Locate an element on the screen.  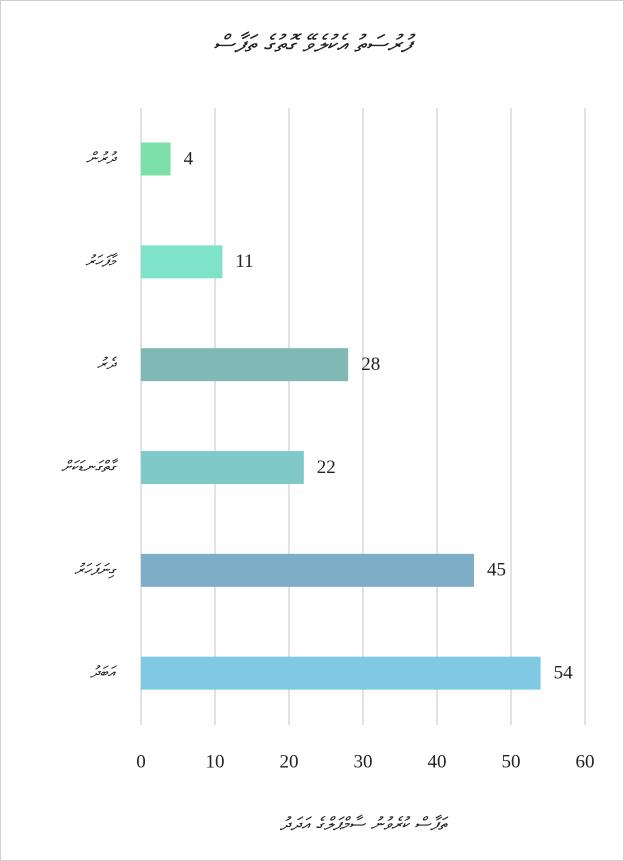
x-axis-title: ތަފާސް ކުރެވުނު ސާމްޕަލްގެ އަދަދު is located at coordinates (364, 824).